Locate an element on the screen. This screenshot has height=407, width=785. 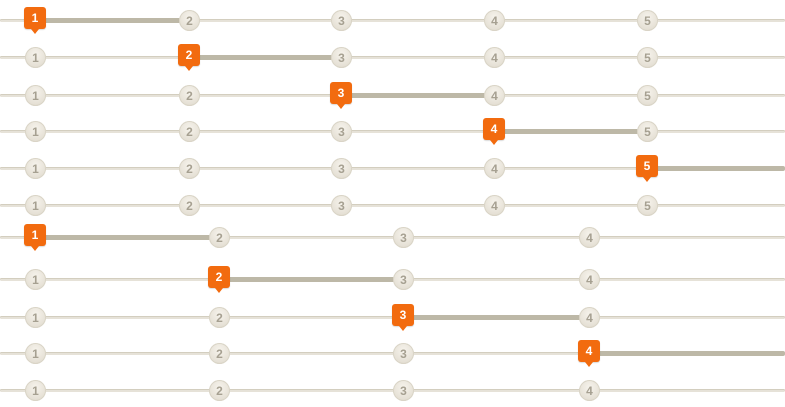
slider-handle-marker: 5 is located at coordinates (647, 168).